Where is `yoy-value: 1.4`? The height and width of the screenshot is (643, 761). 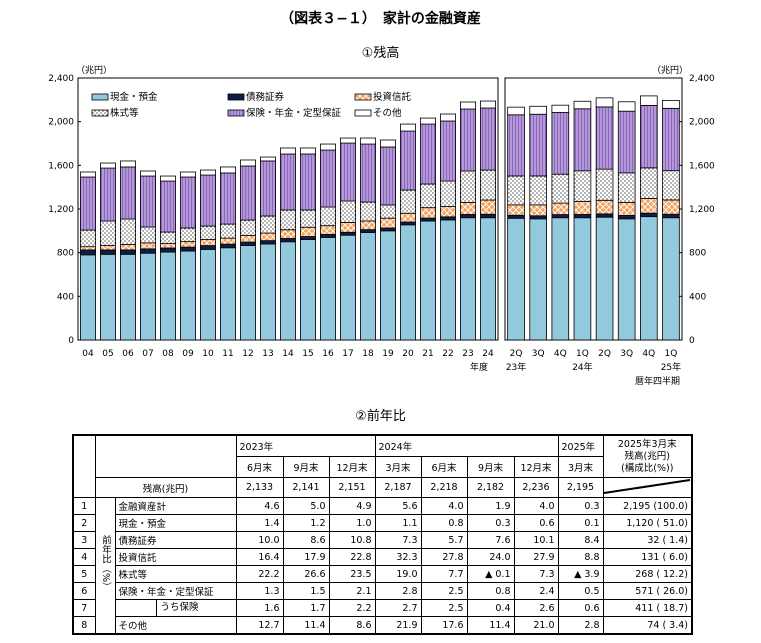
yoy-value: 1.4 is located at coordinates (259, 523).